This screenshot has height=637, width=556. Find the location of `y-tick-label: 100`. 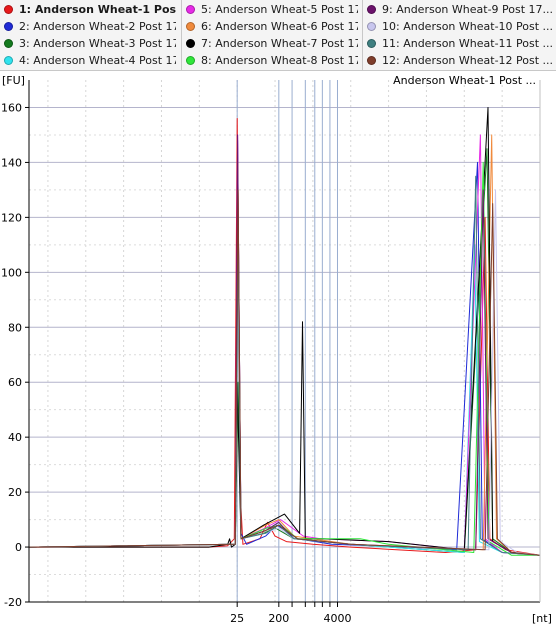

y-tick-label: 100 is located at coordinates (11, 272).